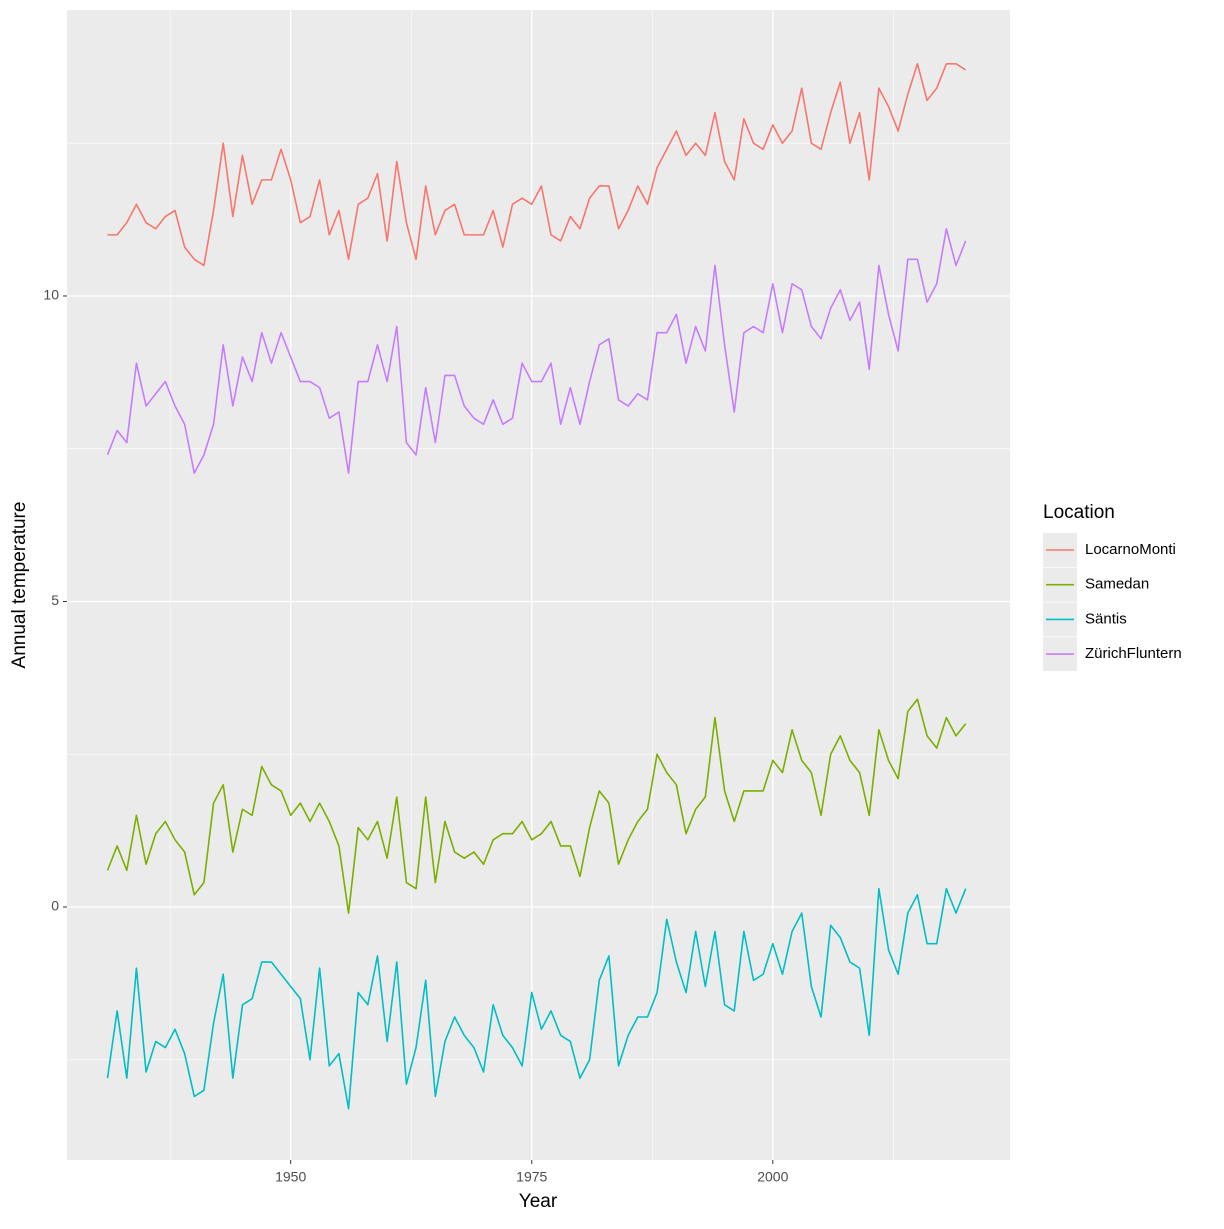  What do you see at coordinates (772, 1177) in the screenshot?
I see `x-tick-label: 2000` at bounding box center [772, 1177].